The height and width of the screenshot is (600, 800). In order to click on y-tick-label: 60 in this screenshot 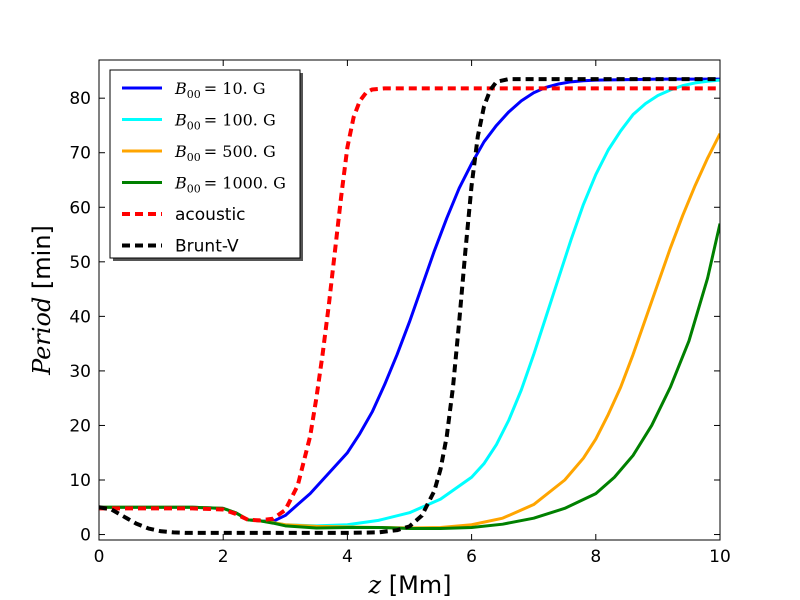, I will do `click(80, 208)`.